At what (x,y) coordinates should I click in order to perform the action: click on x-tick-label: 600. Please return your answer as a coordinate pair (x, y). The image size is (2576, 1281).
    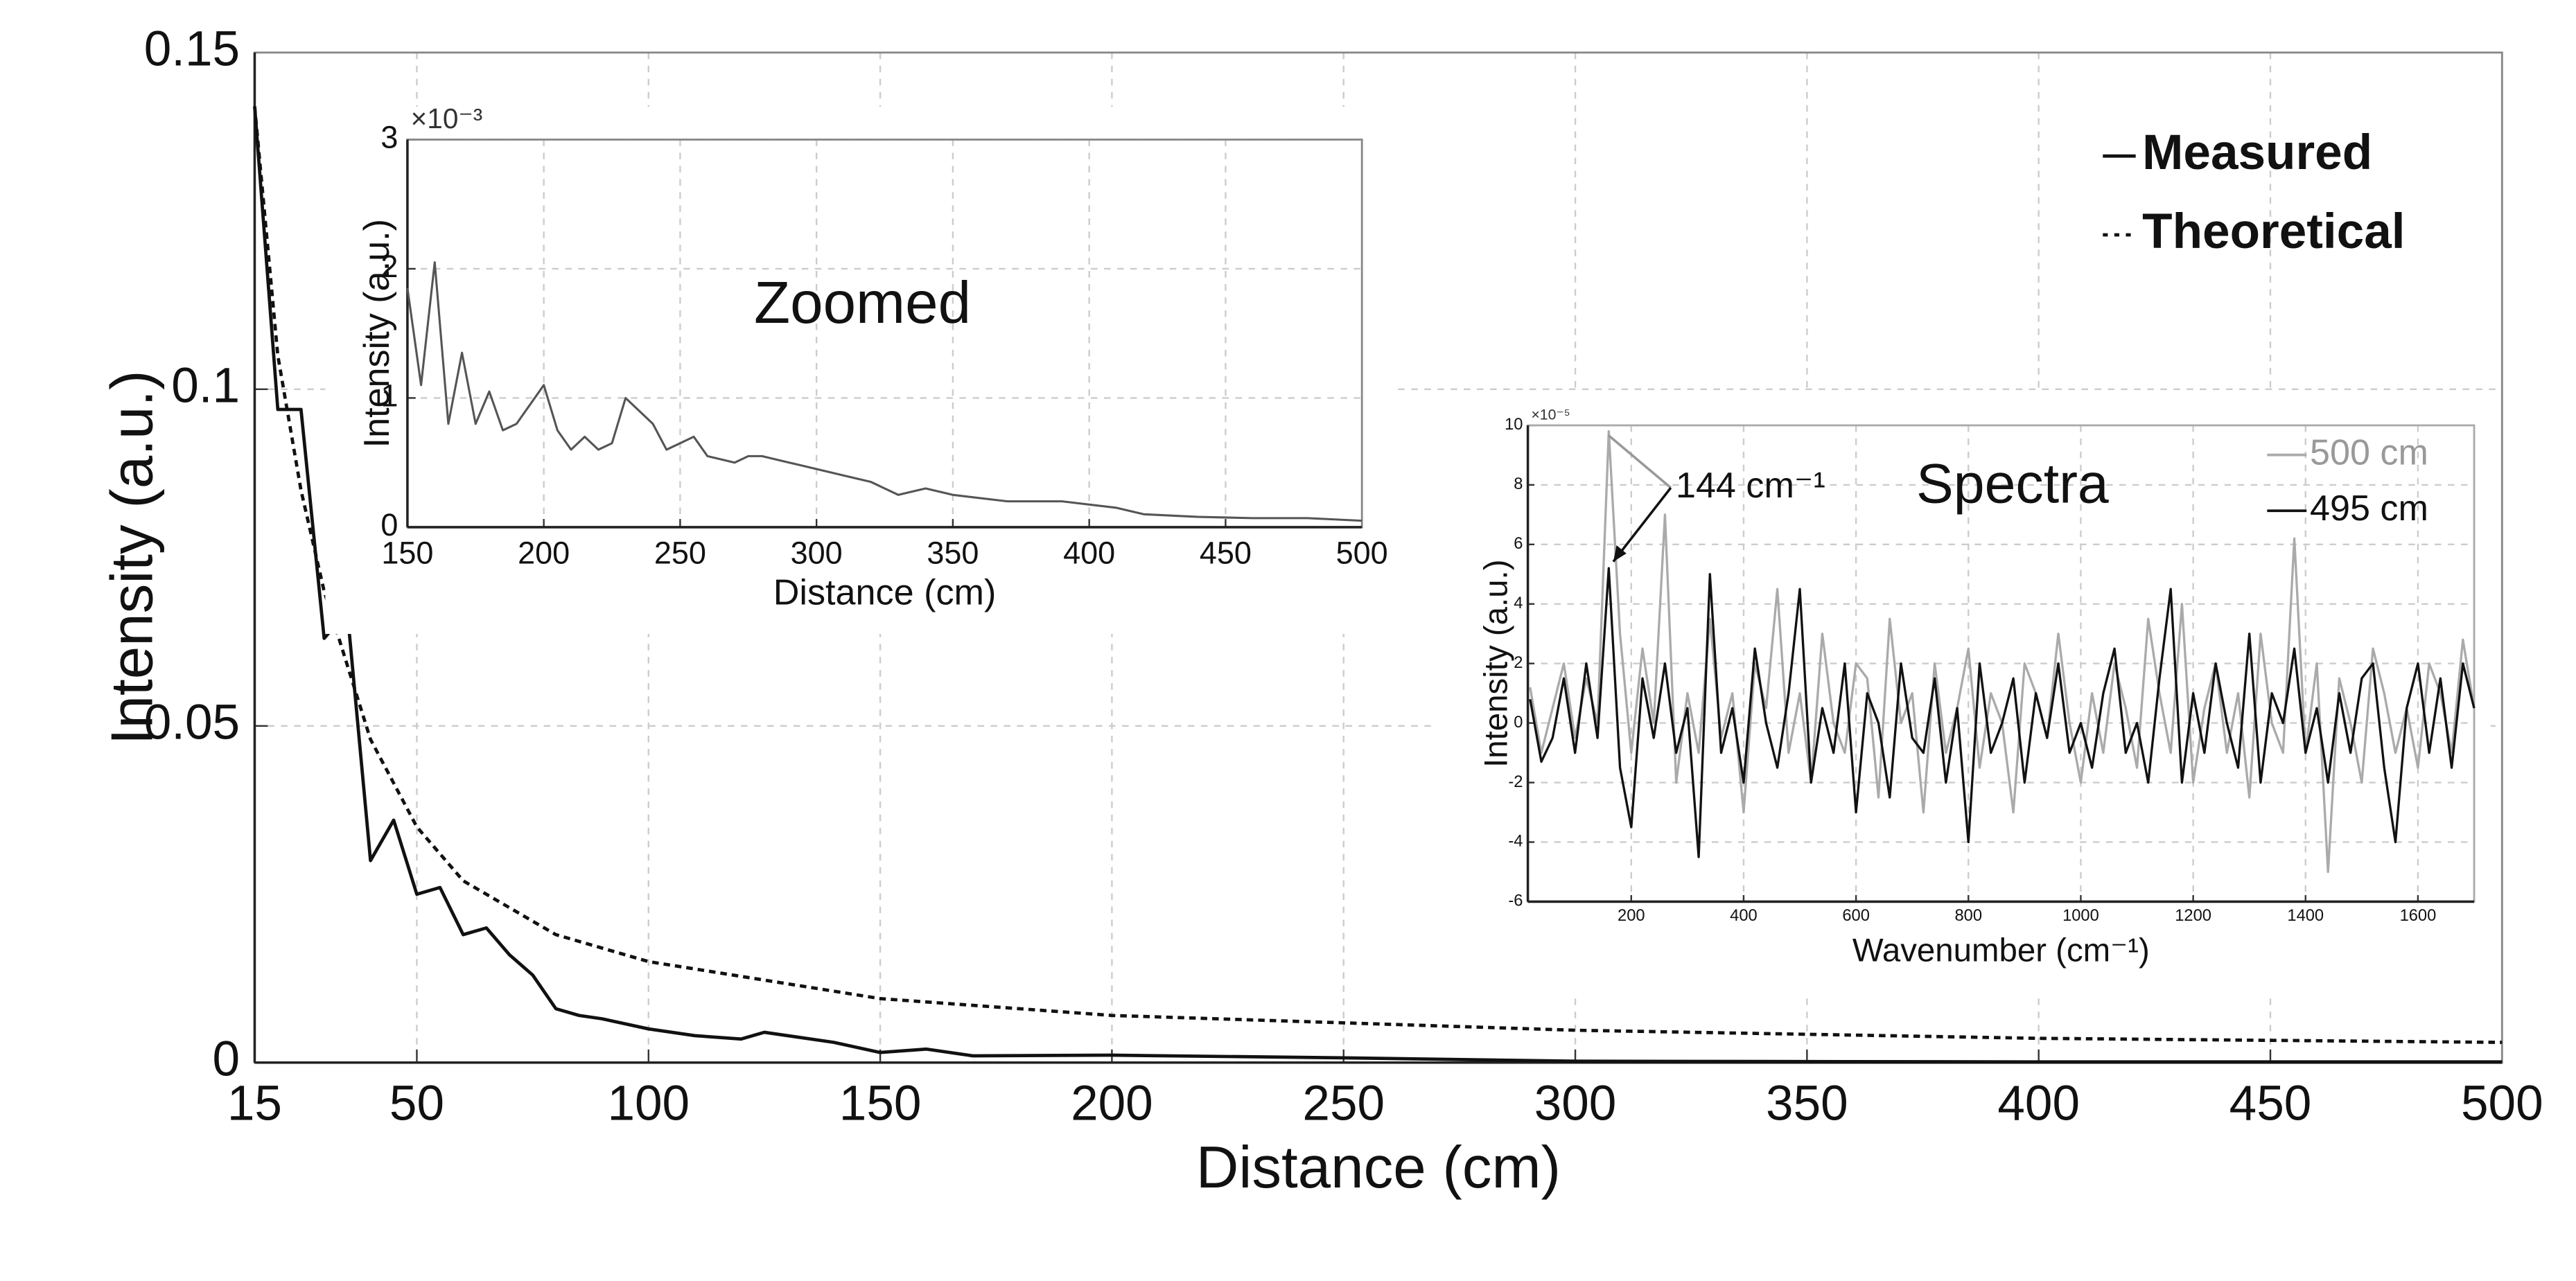
    Looking at the image, I should click on (1856, 916).